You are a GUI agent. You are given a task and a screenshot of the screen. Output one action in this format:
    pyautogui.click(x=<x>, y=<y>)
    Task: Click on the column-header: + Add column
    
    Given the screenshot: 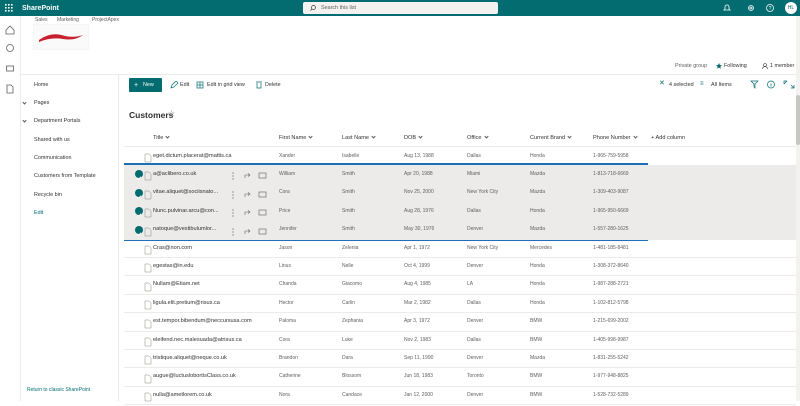 What is the action you would take?
    pyautogui.click(x=668, y=138)
    